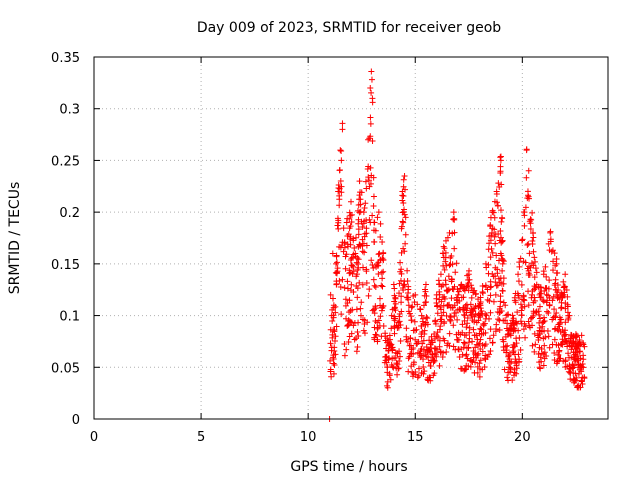 Image resolution: width=640 pixels, height=480 pixels. Describe the element at coordinates (308, 437) in the screenshot. I see `x-tick-label: 10` at that location.